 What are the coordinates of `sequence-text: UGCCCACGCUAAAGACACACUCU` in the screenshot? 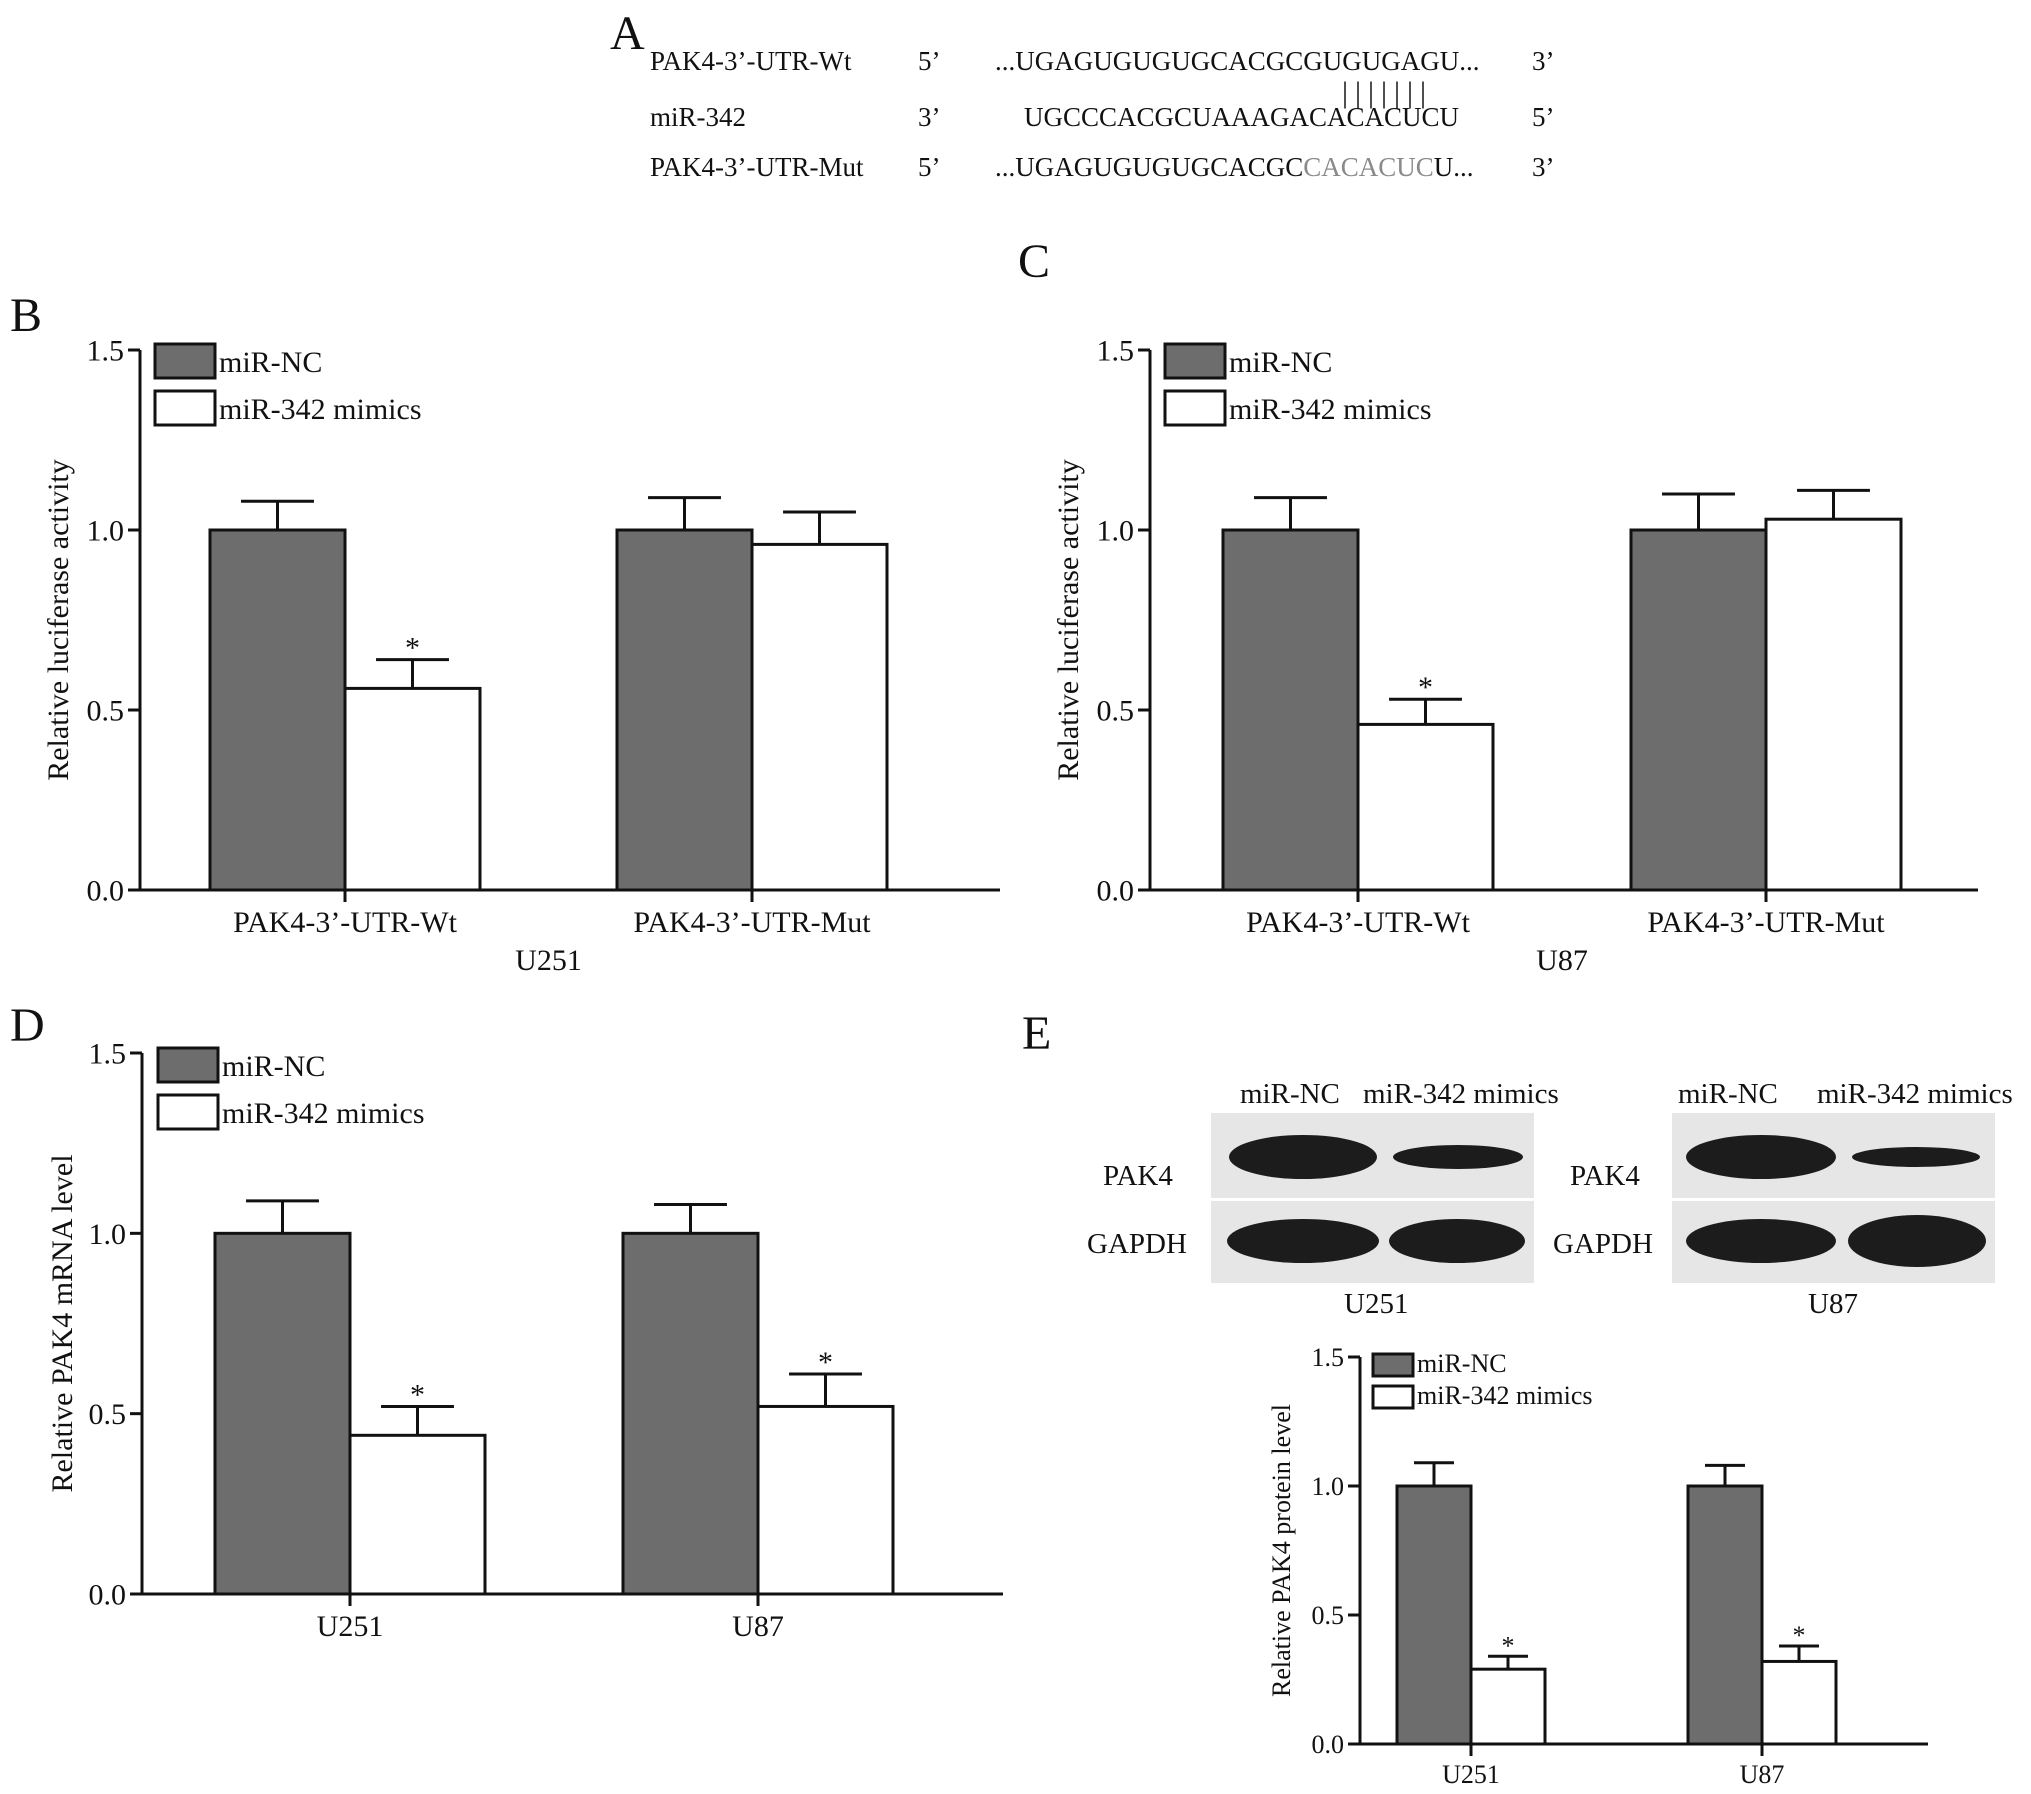 It's located at (1242, 117).